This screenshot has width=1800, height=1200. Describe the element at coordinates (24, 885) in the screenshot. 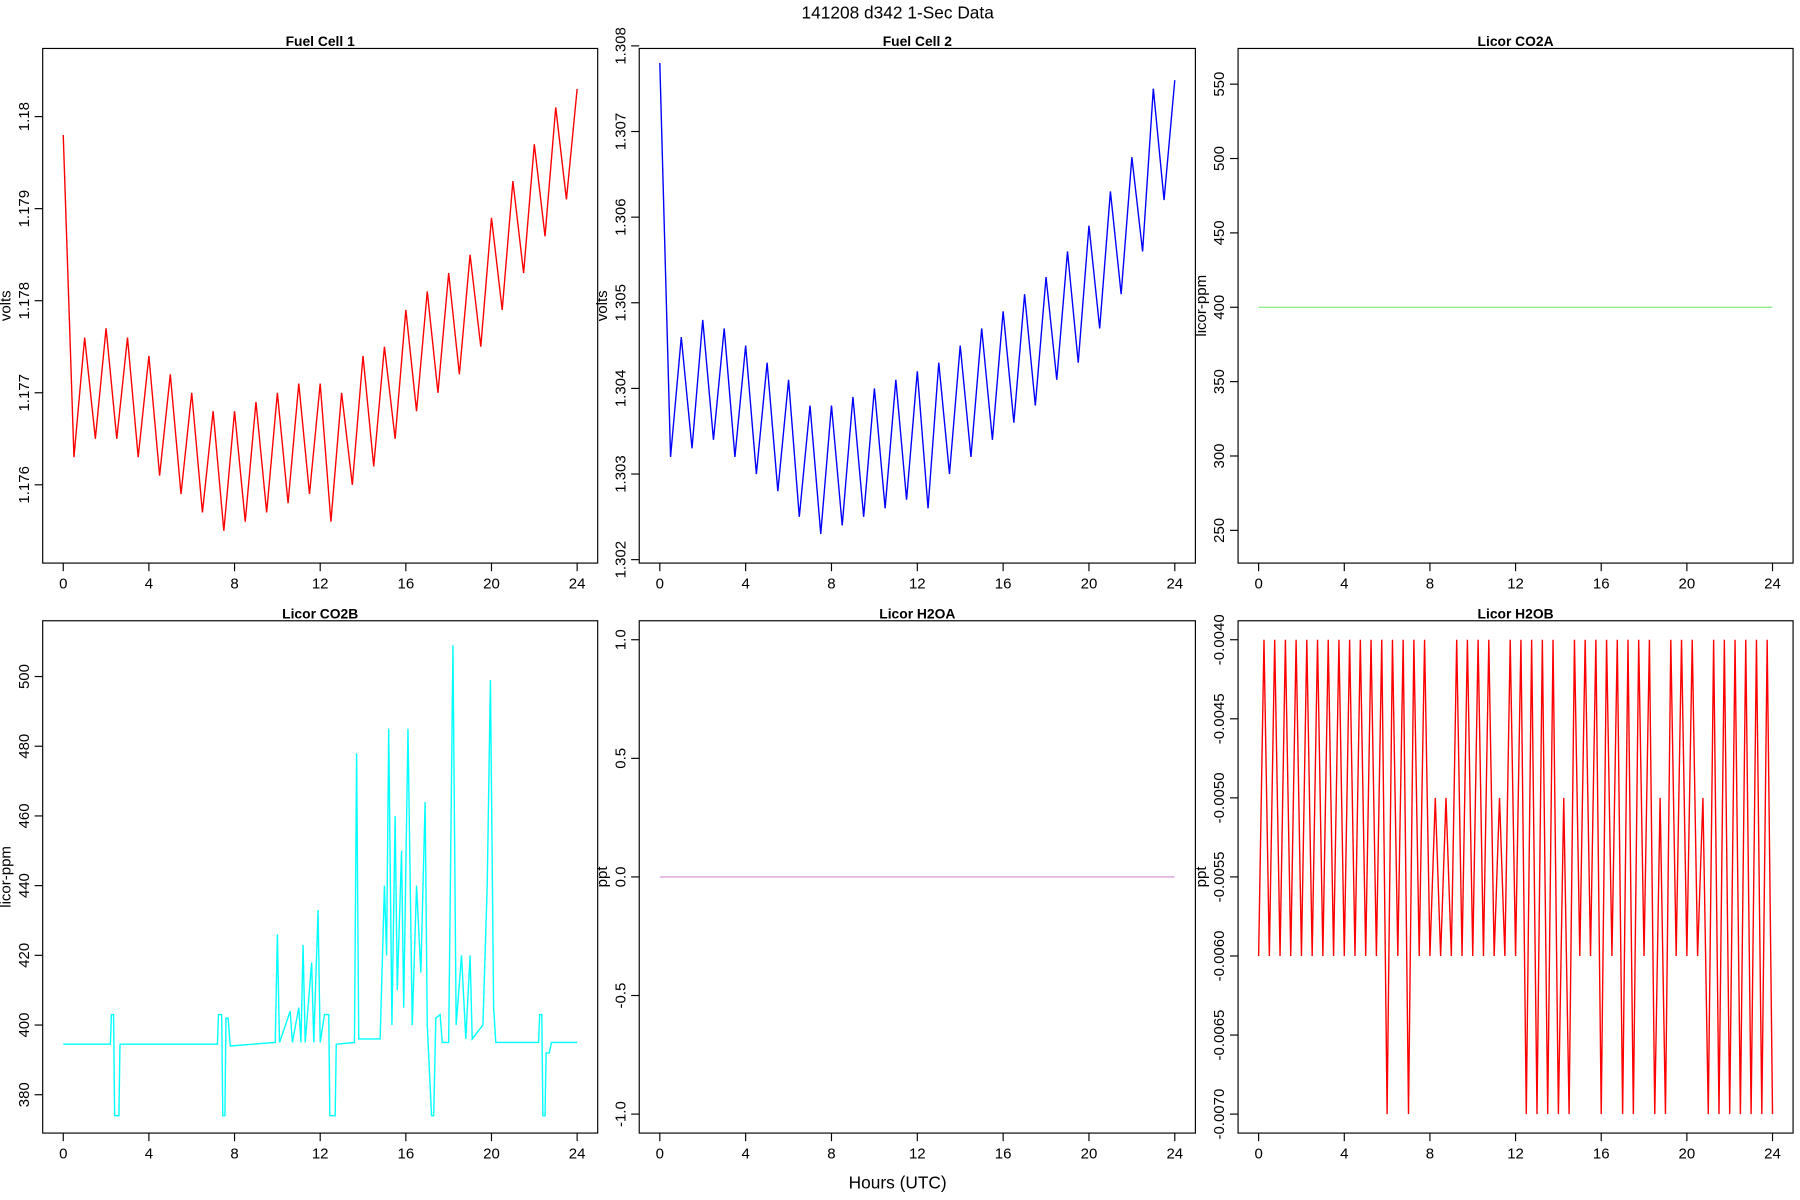

I see `y-tick-label: 440` at that location.